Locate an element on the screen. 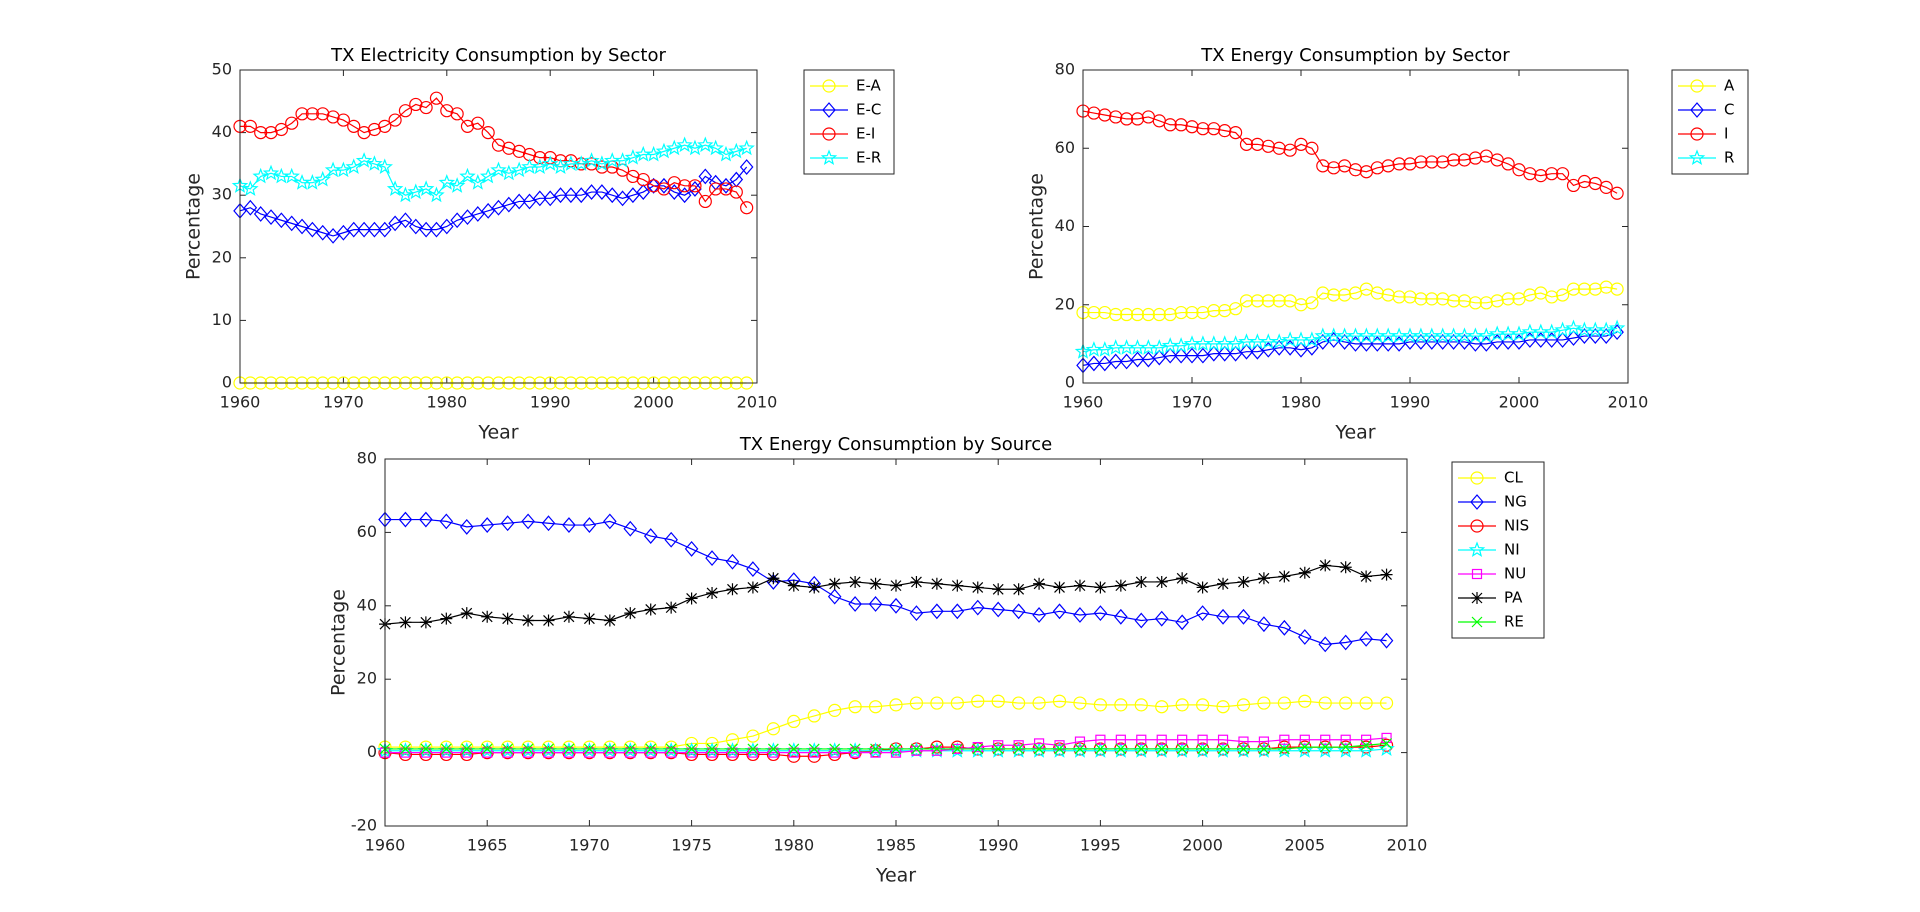  legend-label: E-I is located at coordinates (865, 134).